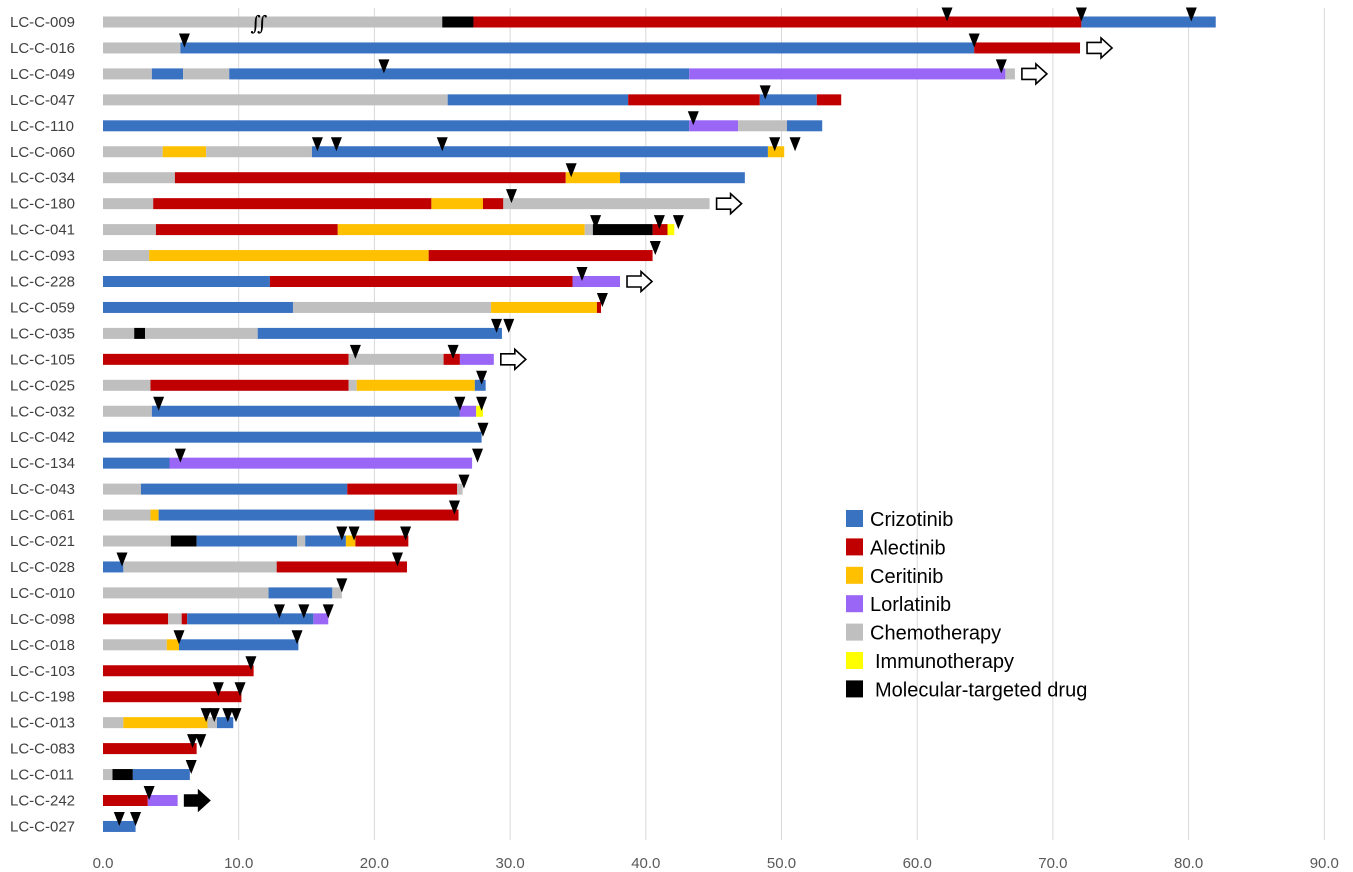 This screenshot has width=1353, height=872. Describe the element at coordinates (42, 567) in the screenshot. I see `patient-label: LC-C-028` at that location.